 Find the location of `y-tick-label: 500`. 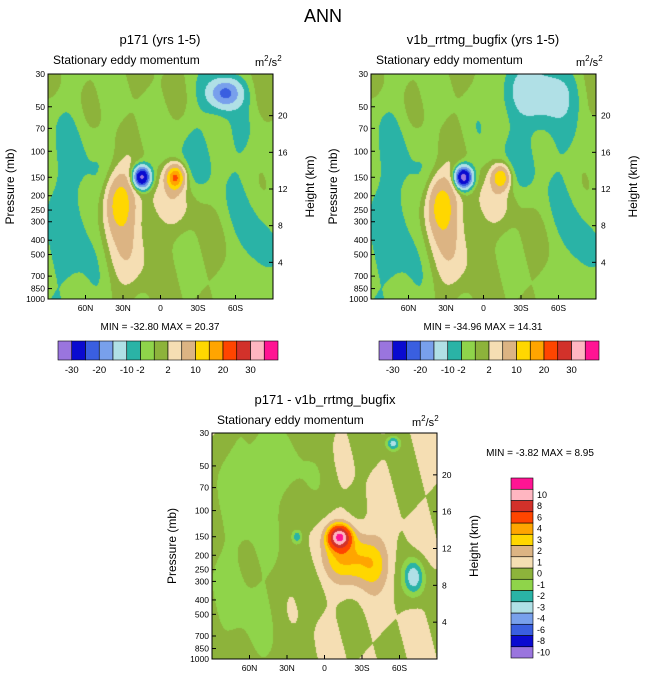

y-tick-label: 500 is located at coordinates (361, 255).